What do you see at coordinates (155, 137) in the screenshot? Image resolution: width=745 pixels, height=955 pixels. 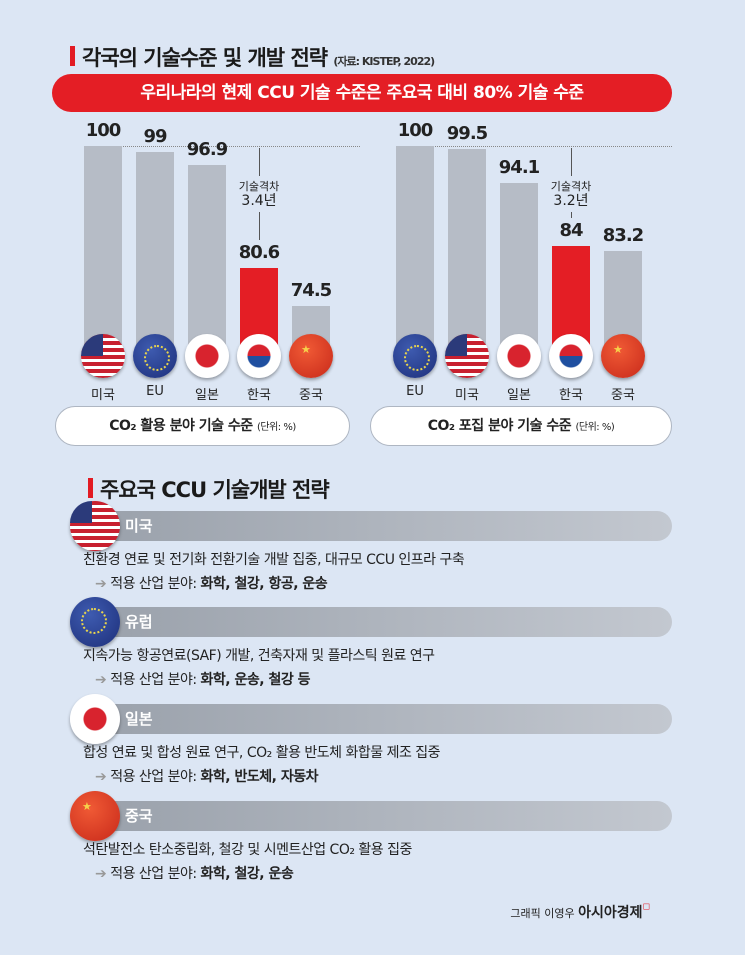 I see `data-label: 99` at bounding box center [155, 137].